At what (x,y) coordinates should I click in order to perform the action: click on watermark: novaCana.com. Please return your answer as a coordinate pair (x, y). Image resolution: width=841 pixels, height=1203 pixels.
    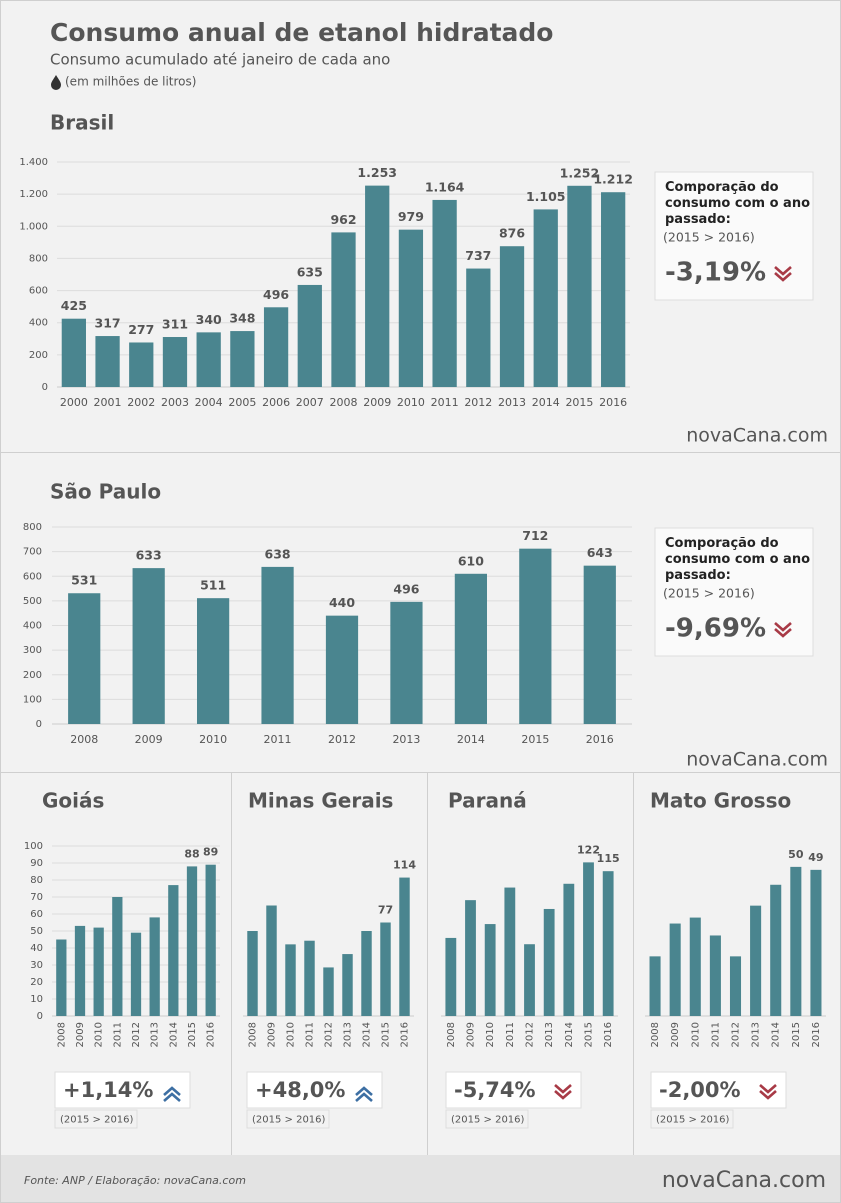
    Looking at the image, I should click on (757, 436).